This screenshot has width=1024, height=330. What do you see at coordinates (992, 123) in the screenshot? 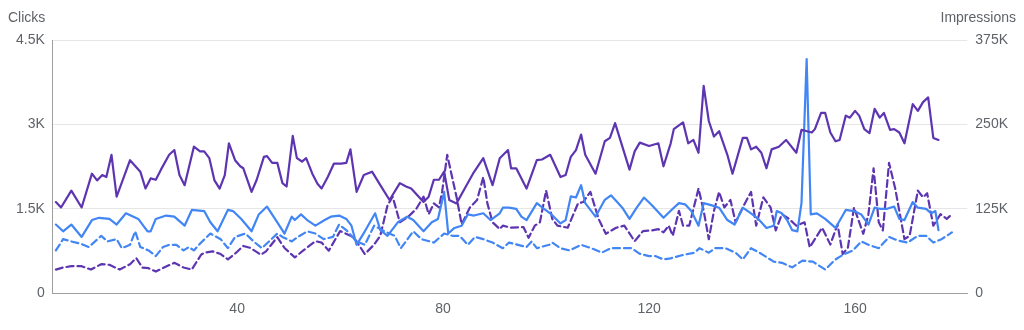
I see `y2-tick-label: 250K` at bounding box center [992, 123].